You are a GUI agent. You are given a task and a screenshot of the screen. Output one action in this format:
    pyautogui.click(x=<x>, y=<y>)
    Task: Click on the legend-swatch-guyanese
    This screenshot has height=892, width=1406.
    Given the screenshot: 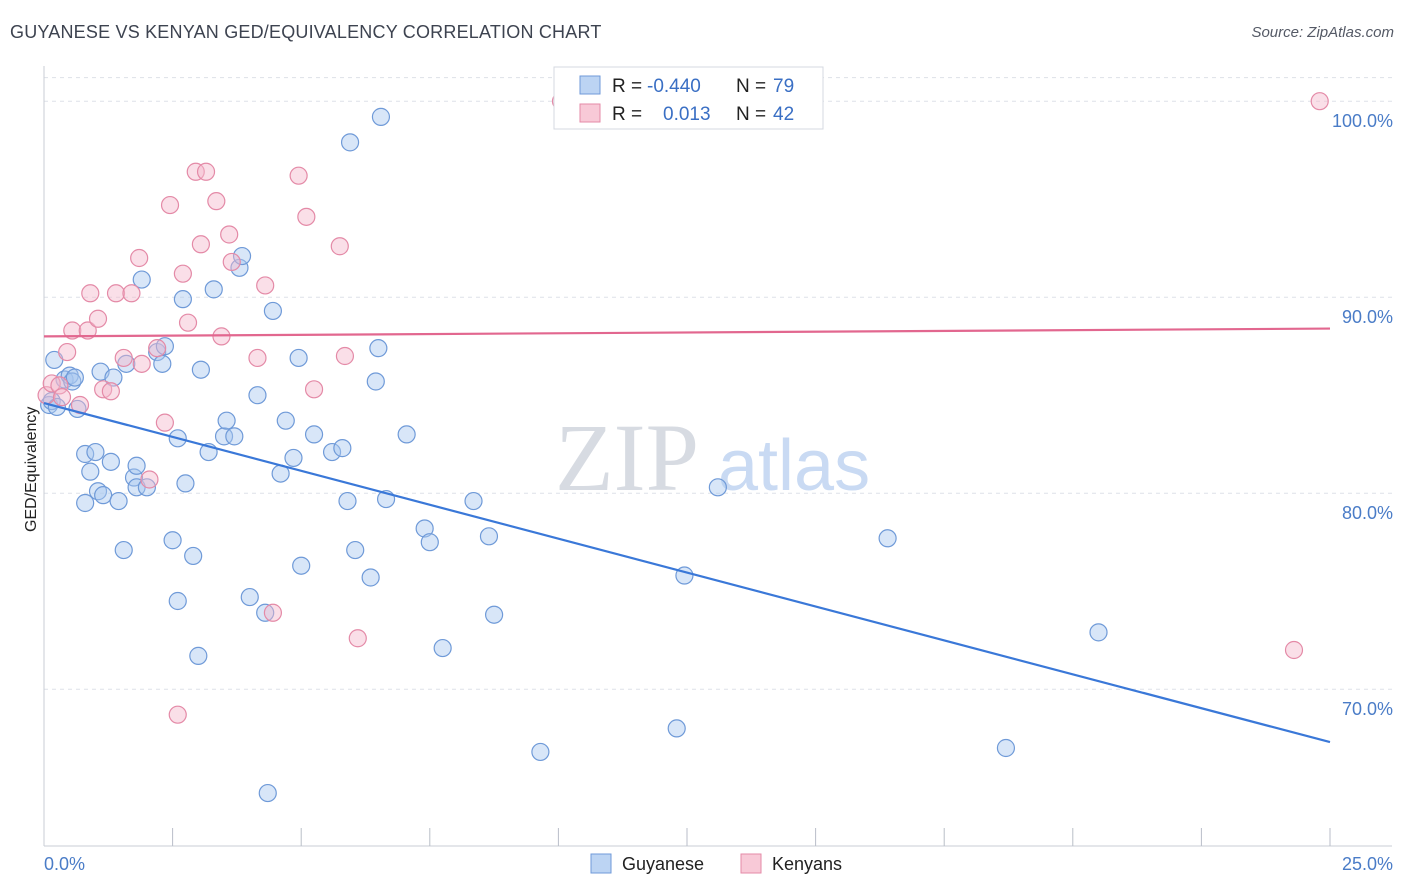 What is the action you would take?
    pyautogui.click(x=590, y=85)
    